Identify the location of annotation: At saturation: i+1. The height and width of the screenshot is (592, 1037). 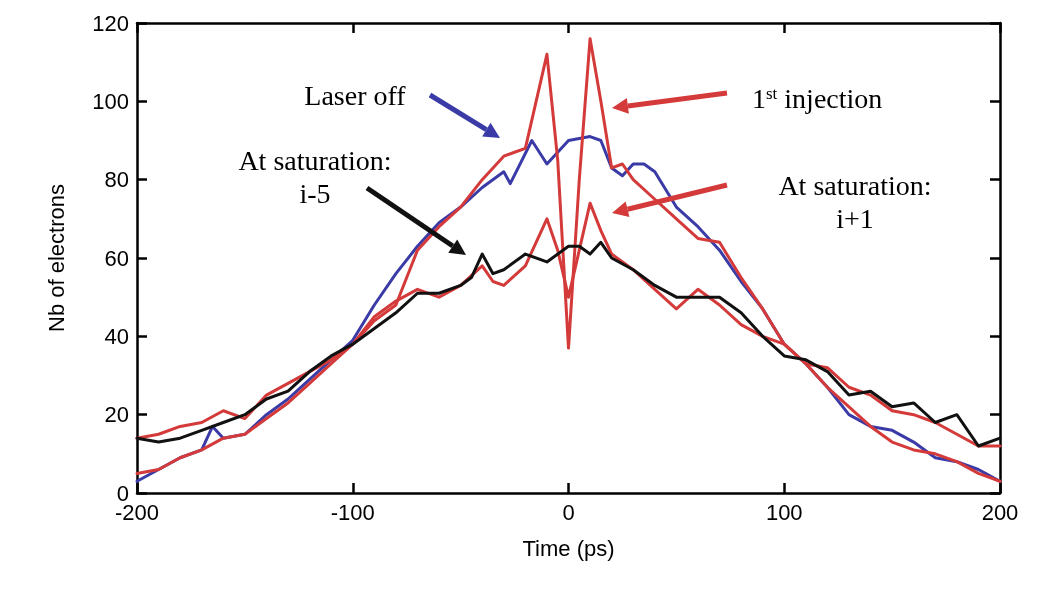
(855, 202).